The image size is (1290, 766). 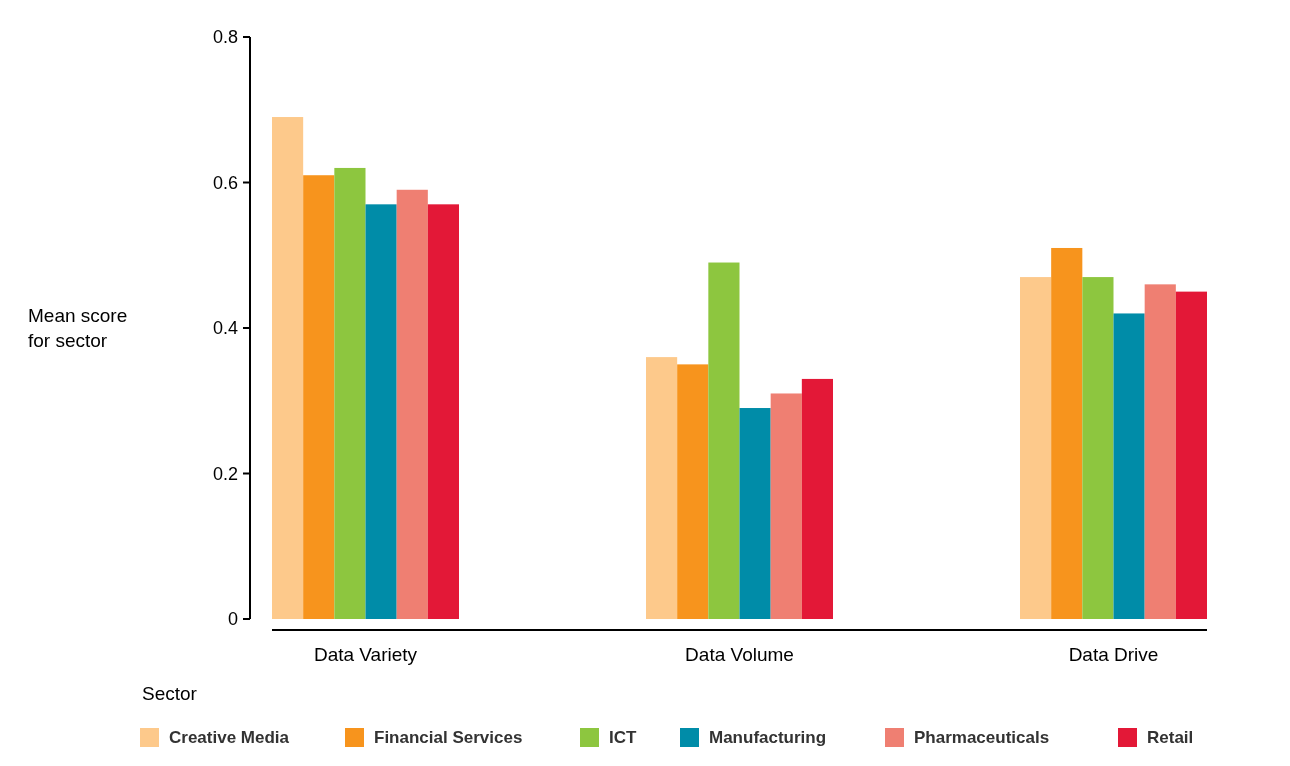 What do you see at coordinates (232, 619) in the screenshot?
I see `y-tick-label: 0` at bounding box center [232, 619].